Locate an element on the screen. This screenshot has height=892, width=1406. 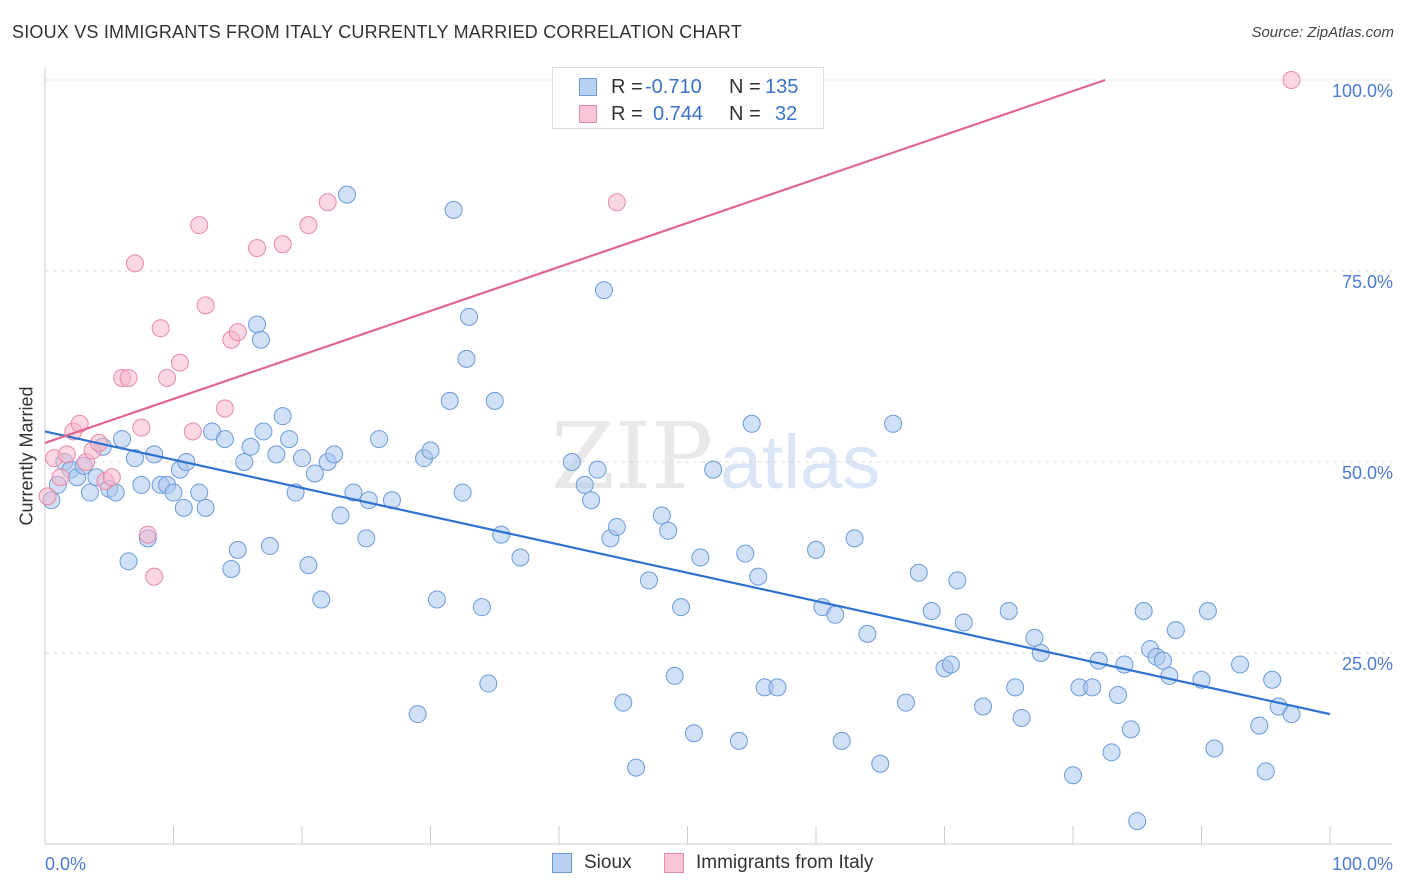
legend-n-label: N = is located at coordinates (745, 114).